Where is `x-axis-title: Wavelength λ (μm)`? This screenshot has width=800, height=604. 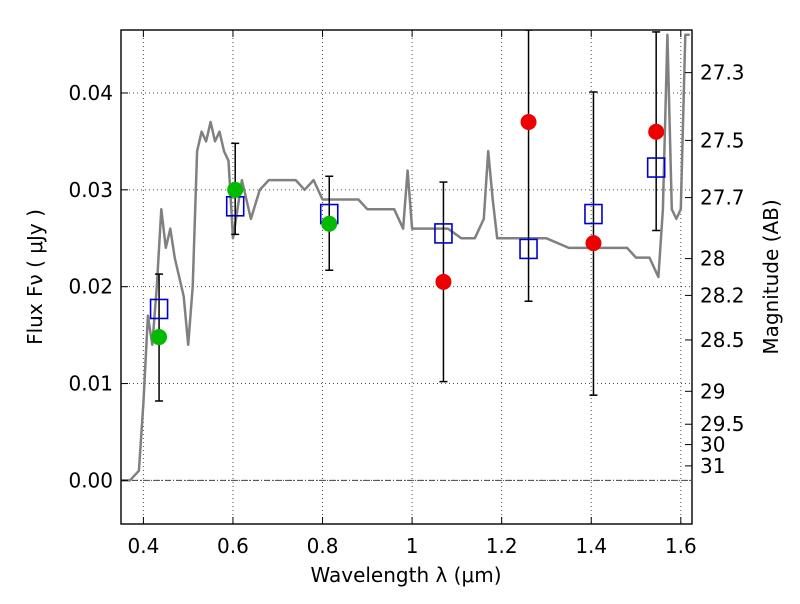 x-axis-title: Wavelength λ (μm) is located at coordinates (405, 575).